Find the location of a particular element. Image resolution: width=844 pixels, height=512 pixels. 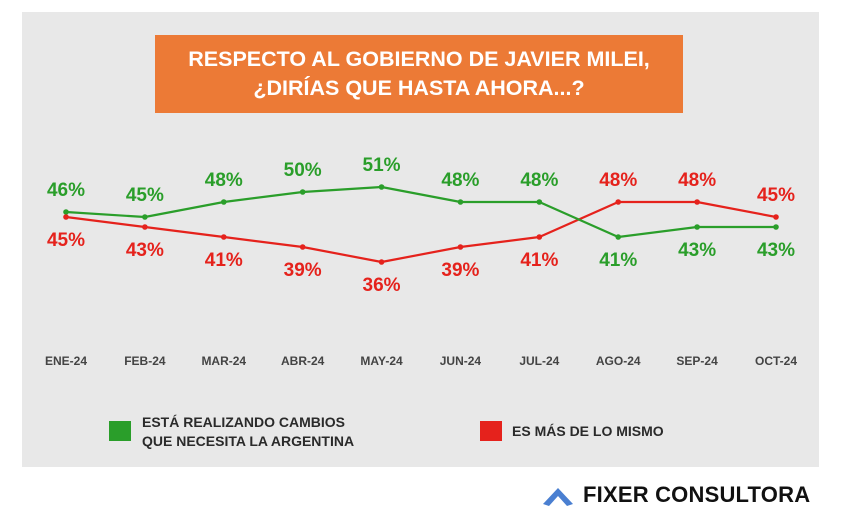

legend-swatch-green is located at coordinates (120, 431).